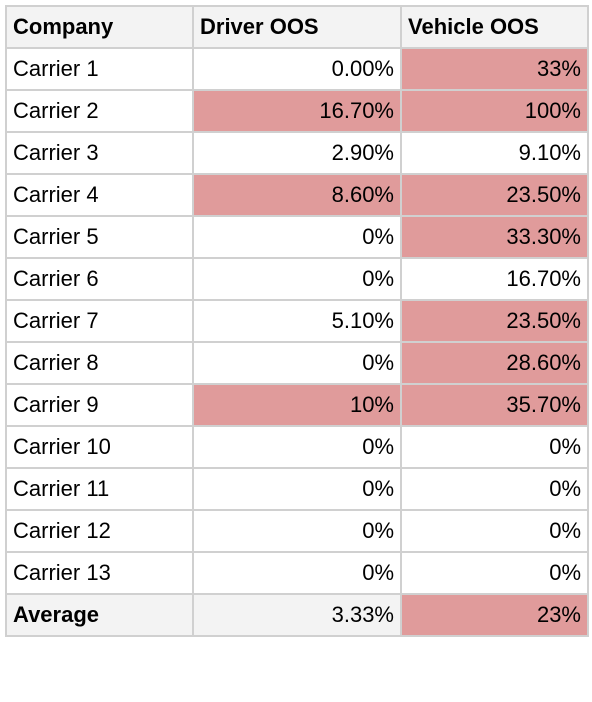  Describe the element at coordinates (494, 237) in the screenshot. I see `vehicle-oos-cell: 33.30%` at that location.